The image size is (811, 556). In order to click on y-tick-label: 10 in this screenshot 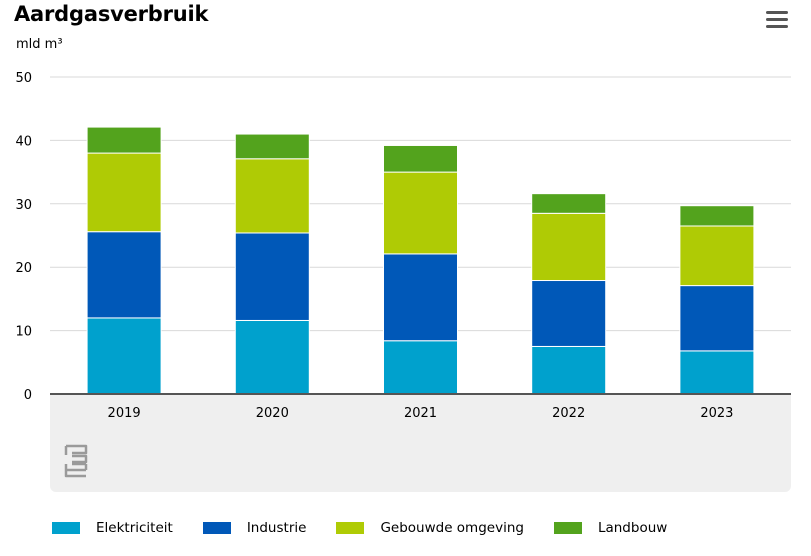, I will do `click(23, 332)`.